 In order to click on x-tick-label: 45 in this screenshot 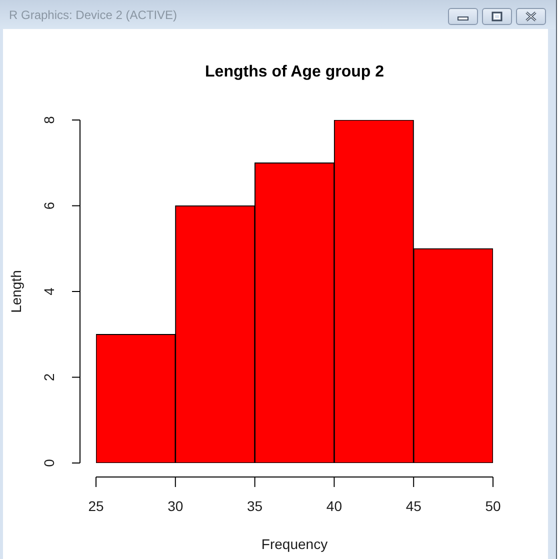, I will do `click(414, 506)`.